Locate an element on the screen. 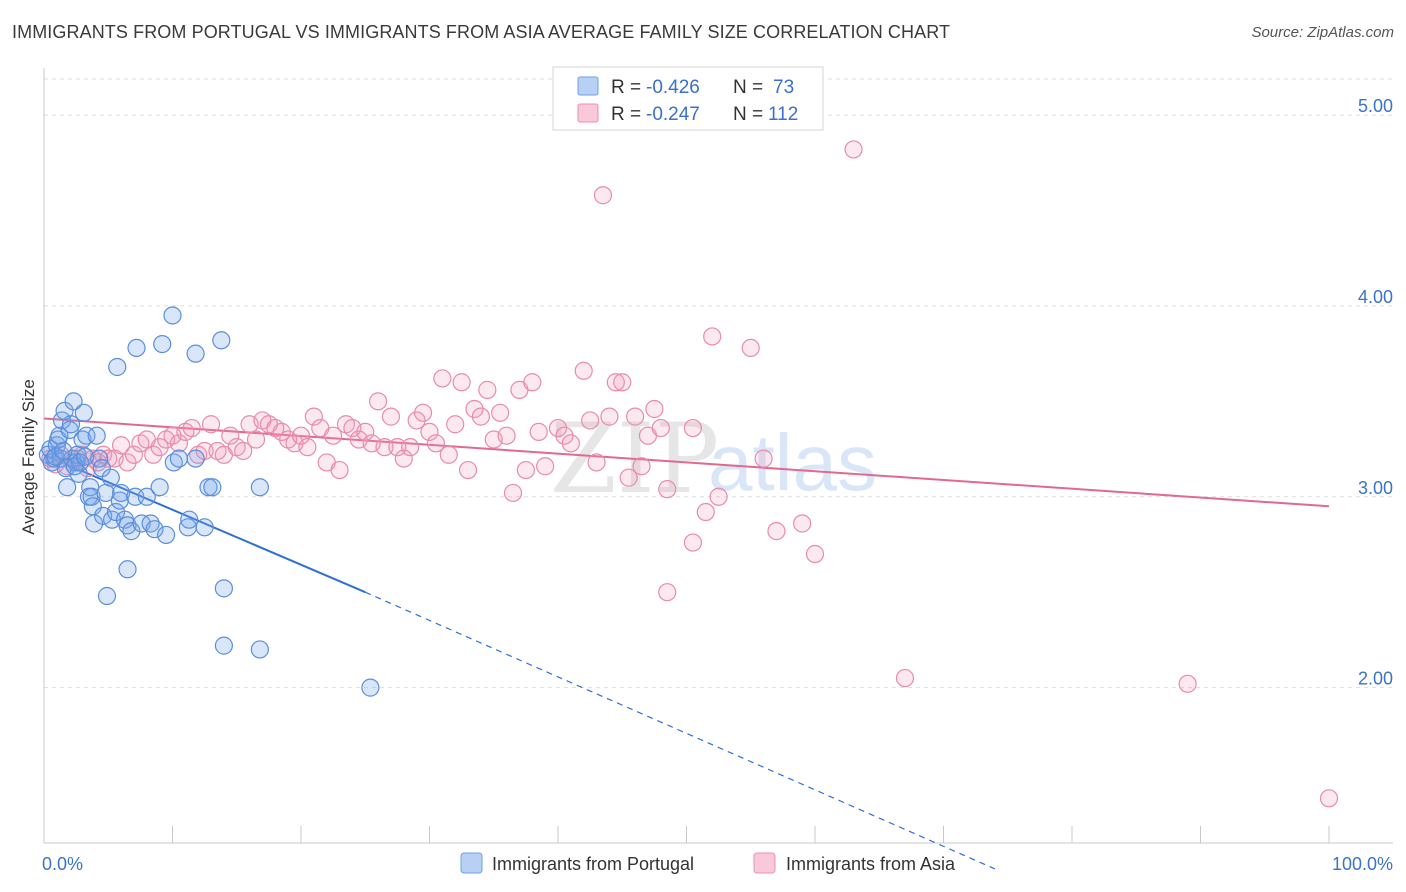 Image resolution: width=1406 pixels, height=892 pixels. y-tick-label: 4.00 is located at coordinates (1375, 297).